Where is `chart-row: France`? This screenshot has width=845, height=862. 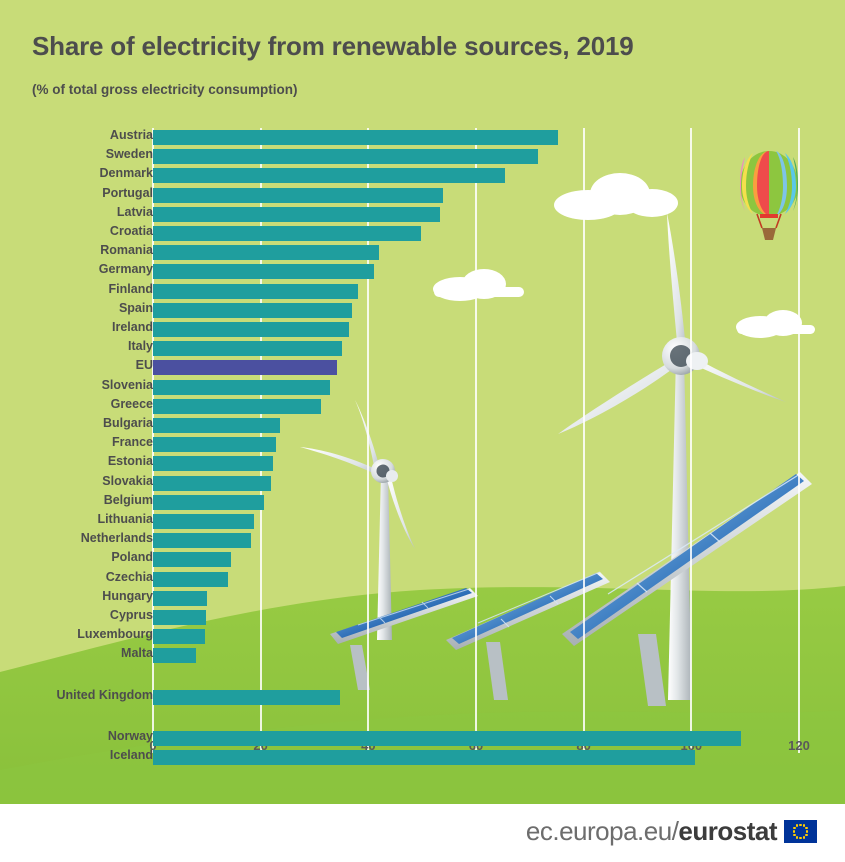 chart-row: France is located at coordinates (422, 444).